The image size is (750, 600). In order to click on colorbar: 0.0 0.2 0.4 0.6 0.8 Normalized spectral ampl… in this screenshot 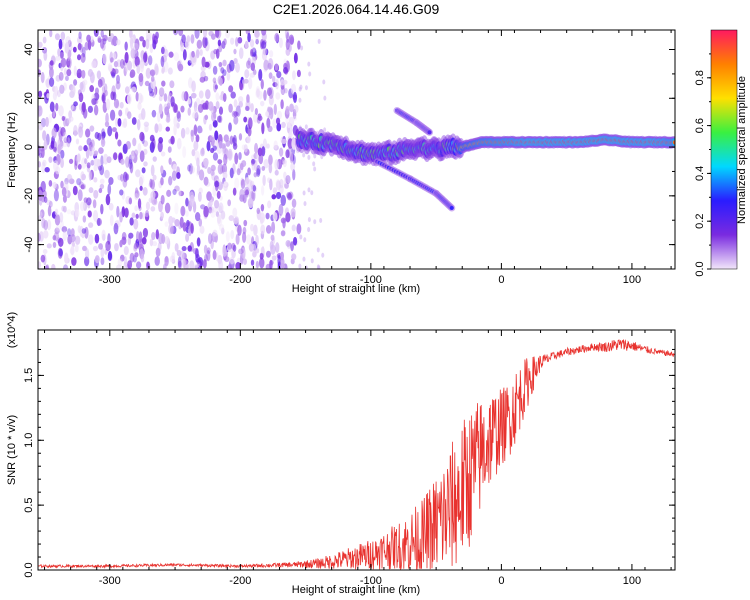, I will do `click(721, 153)`.